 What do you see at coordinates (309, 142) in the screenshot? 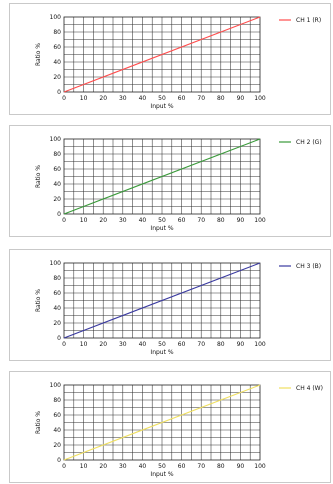
I see `legend-label: CH 2 (G)` at bounding box center [309, 142].